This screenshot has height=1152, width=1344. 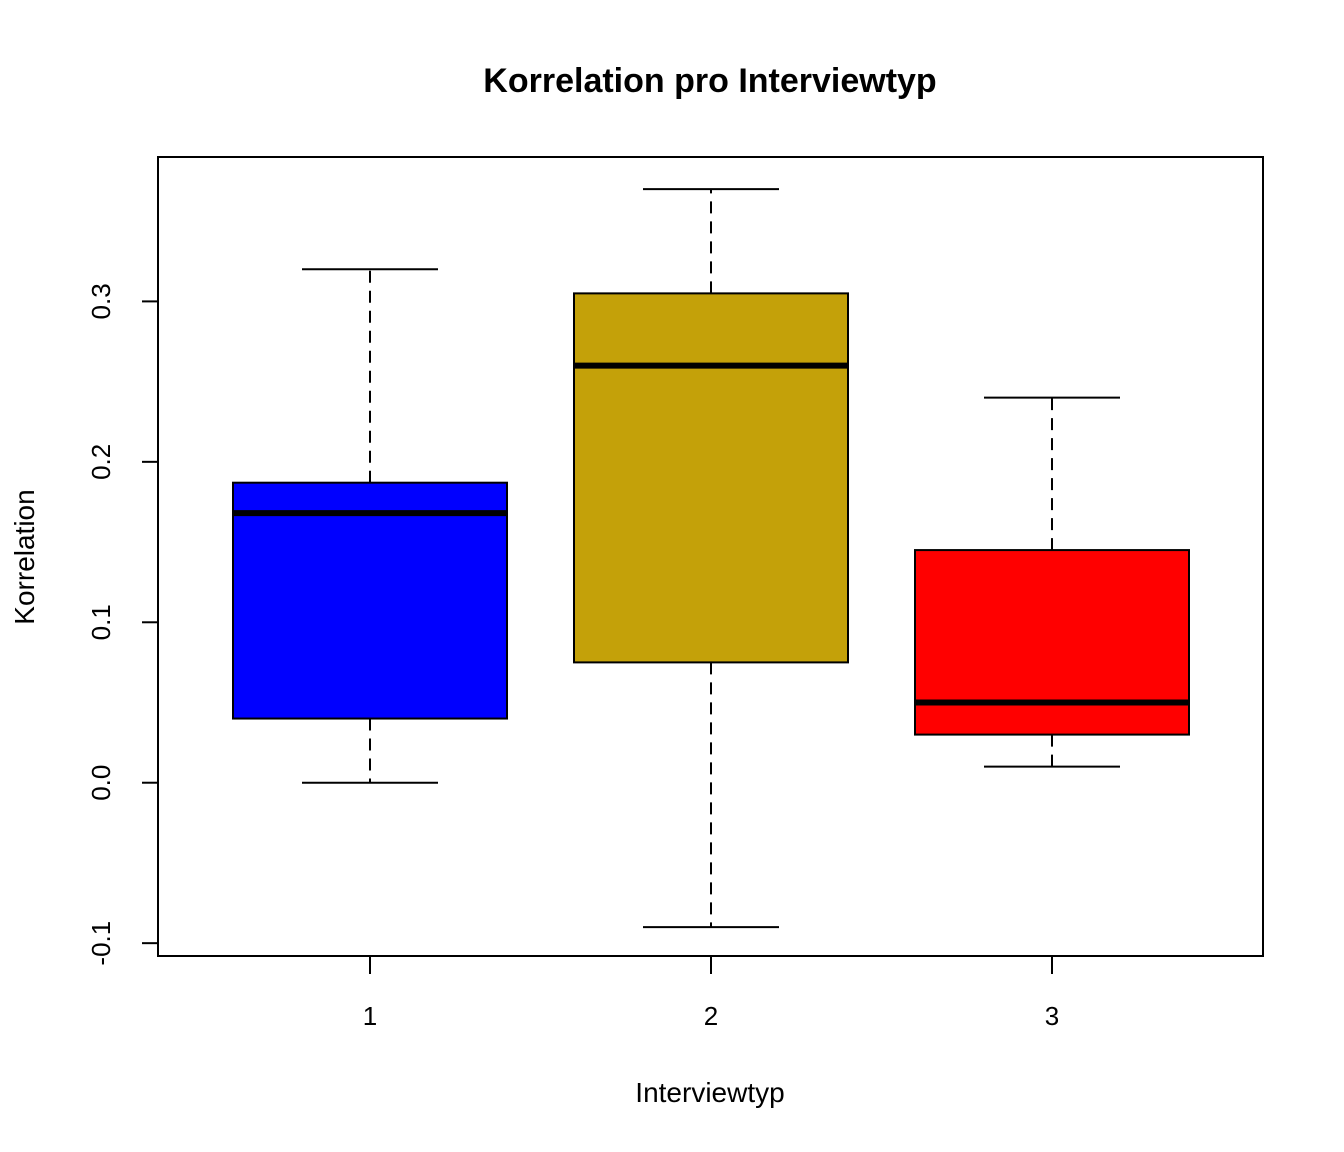 What do you see at coordinates (370, 1016) in the screenshot?
I see `x-tick-label: 1` at bounding box center [370, 1016].